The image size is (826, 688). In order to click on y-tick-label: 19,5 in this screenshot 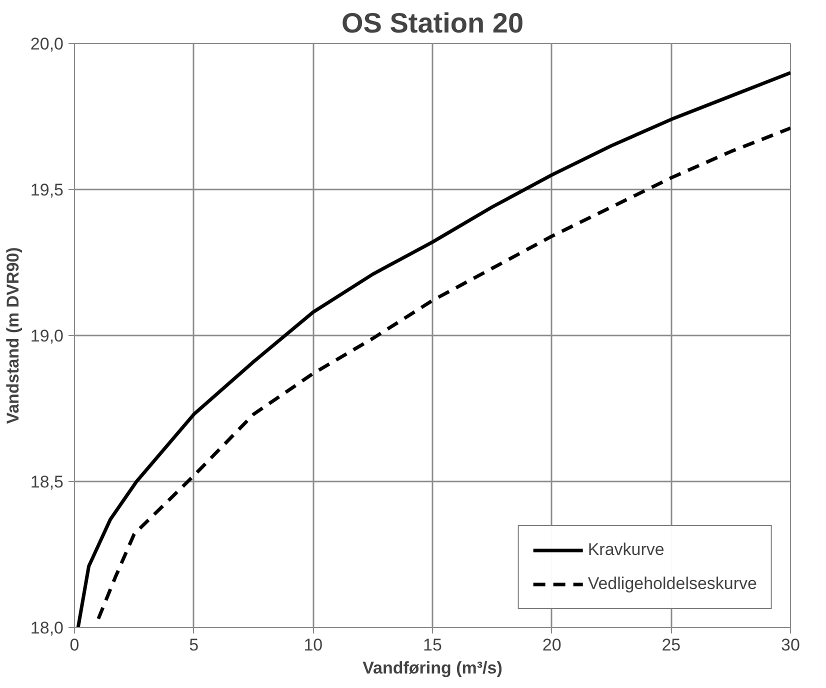, I will do `click(47, 190)`.